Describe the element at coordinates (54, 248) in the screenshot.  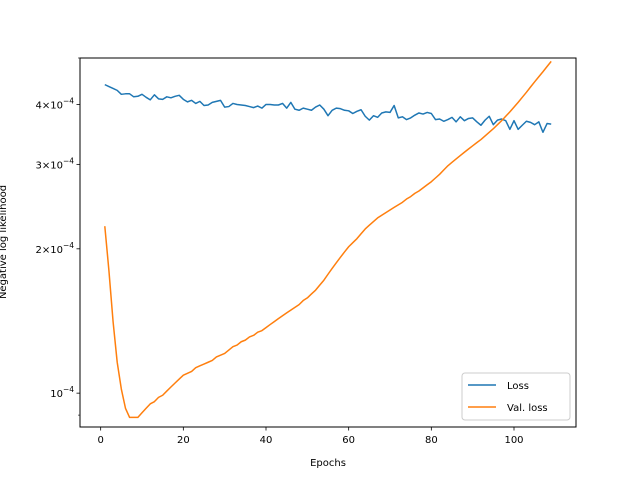
I see `y-tick-label: 2×10⁻⁴` at that location.